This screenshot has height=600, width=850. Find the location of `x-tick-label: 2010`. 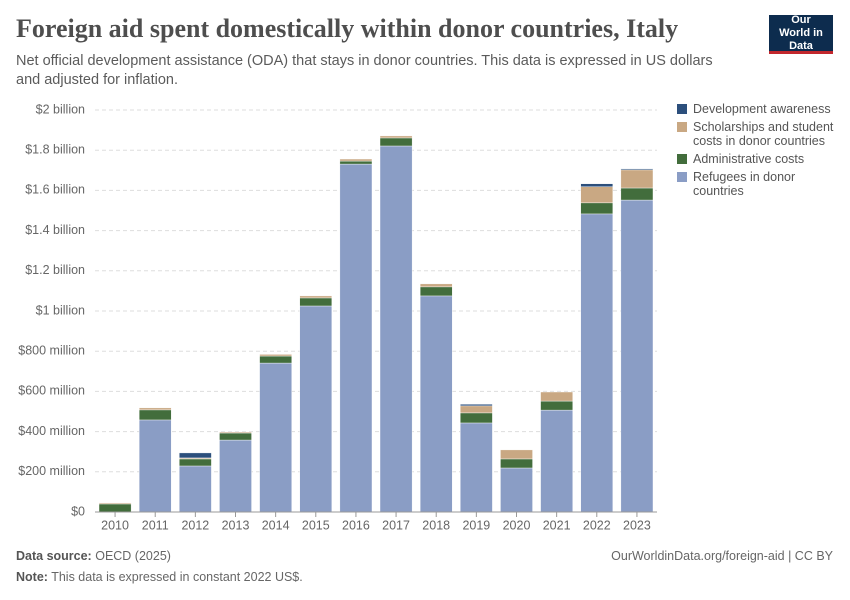

x-tick-label: 2010 is located at coordinates (115, 525).